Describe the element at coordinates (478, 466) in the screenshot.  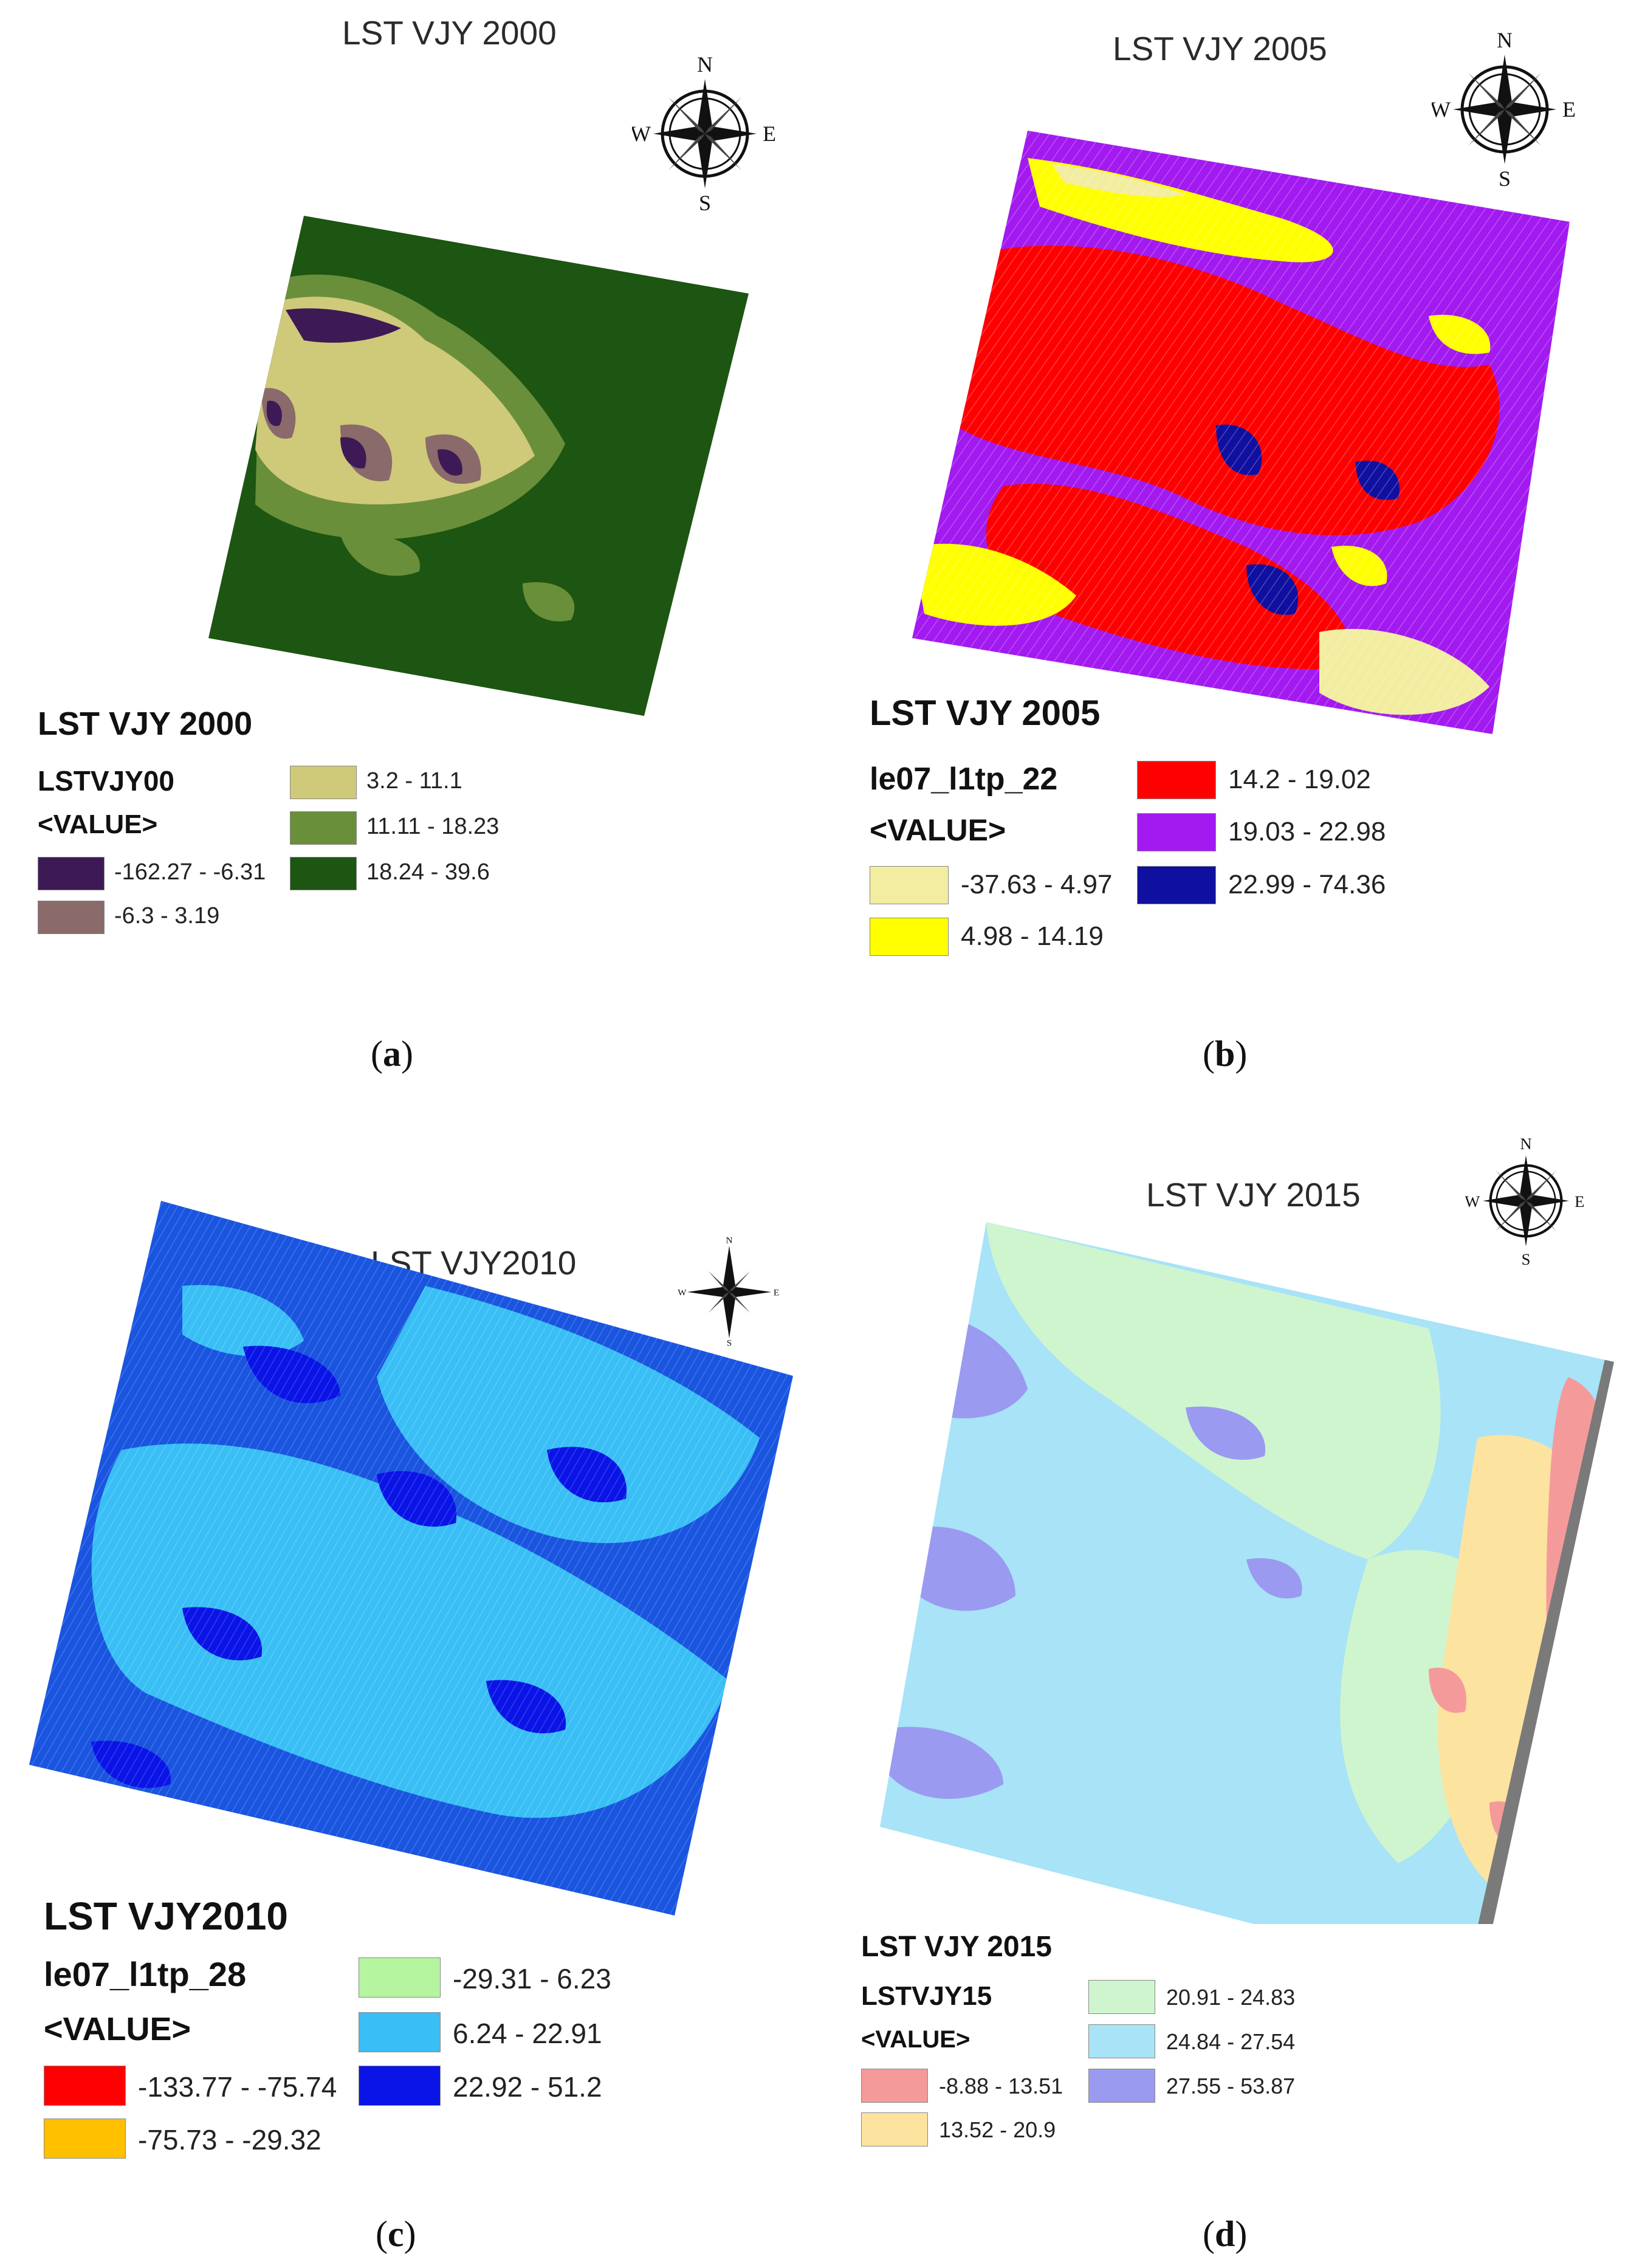
I see `map-raster-2000` at that location.